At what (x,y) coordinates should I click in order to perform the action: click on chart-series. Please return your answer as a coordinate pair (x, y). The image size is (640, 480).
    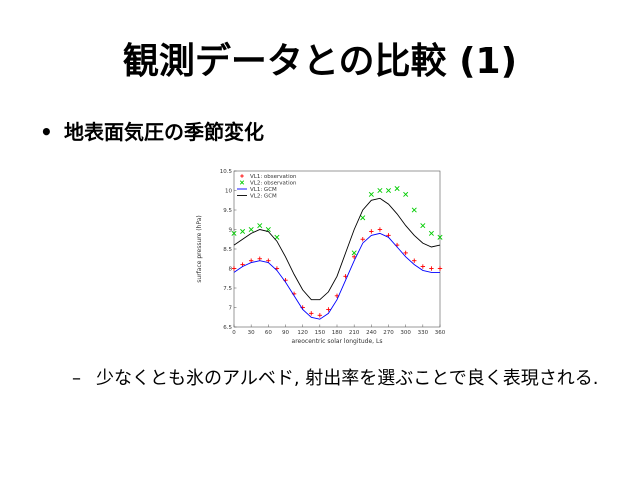
    Looking at the image, I should click on (337, 253).